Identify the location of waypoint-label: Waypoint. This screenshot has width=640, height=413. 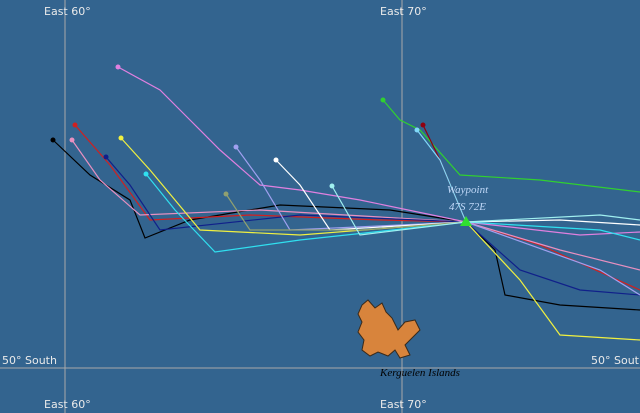
(468, 190).